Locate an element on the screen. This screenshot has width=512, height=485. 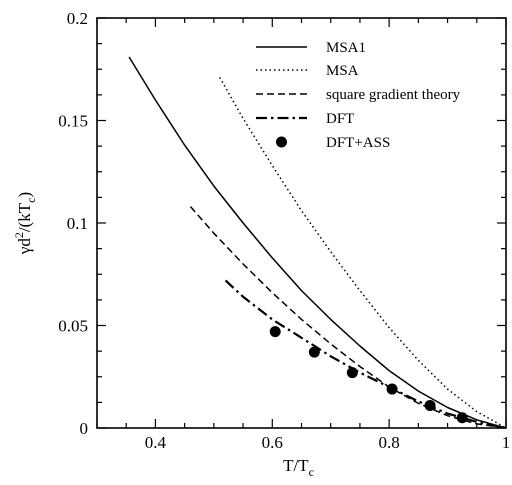
legend: MSA1 MSA square gradient theory DFT DFT+ASS is located at coordinates (358, 95).